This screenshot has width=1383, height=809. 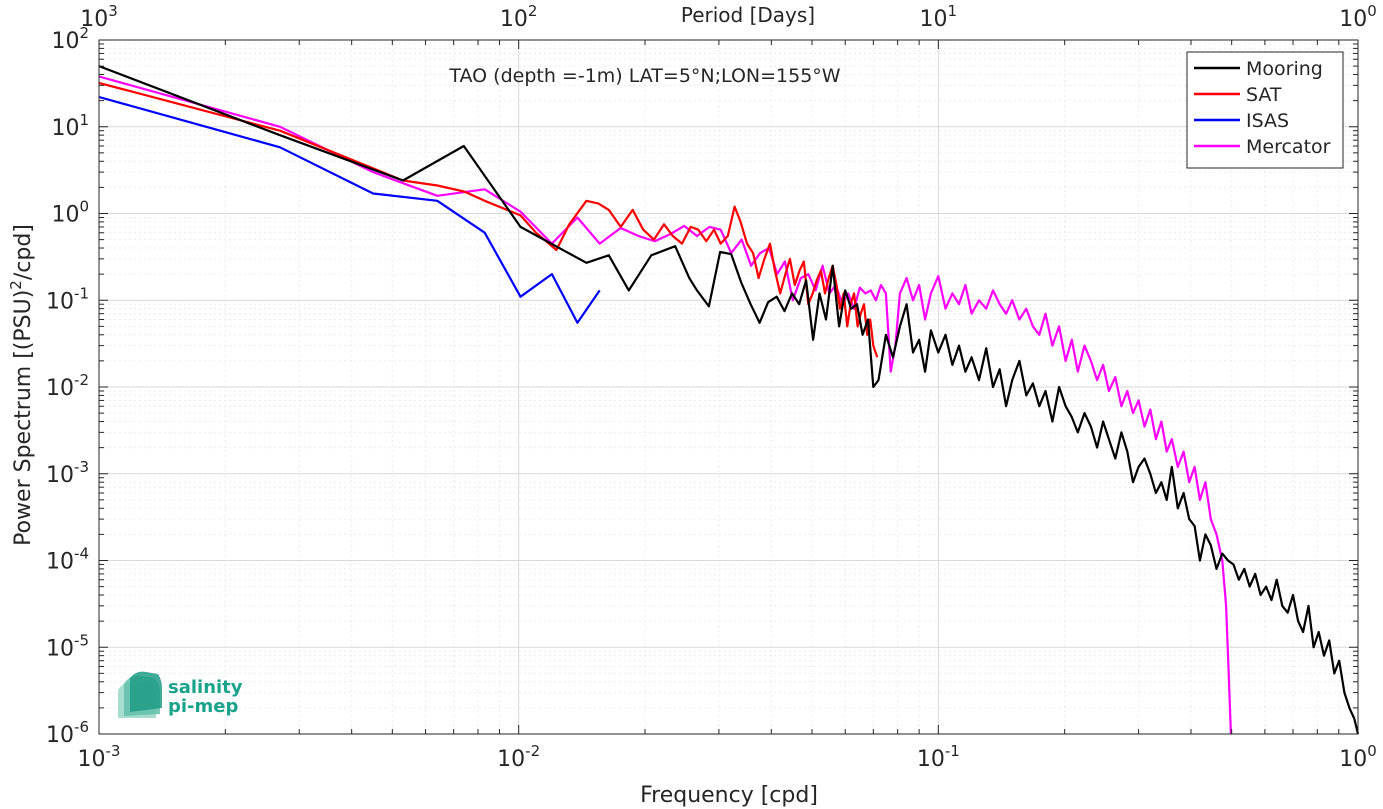 I want to click on top-axis-label: Period [Days], so click(x=748, y=15).